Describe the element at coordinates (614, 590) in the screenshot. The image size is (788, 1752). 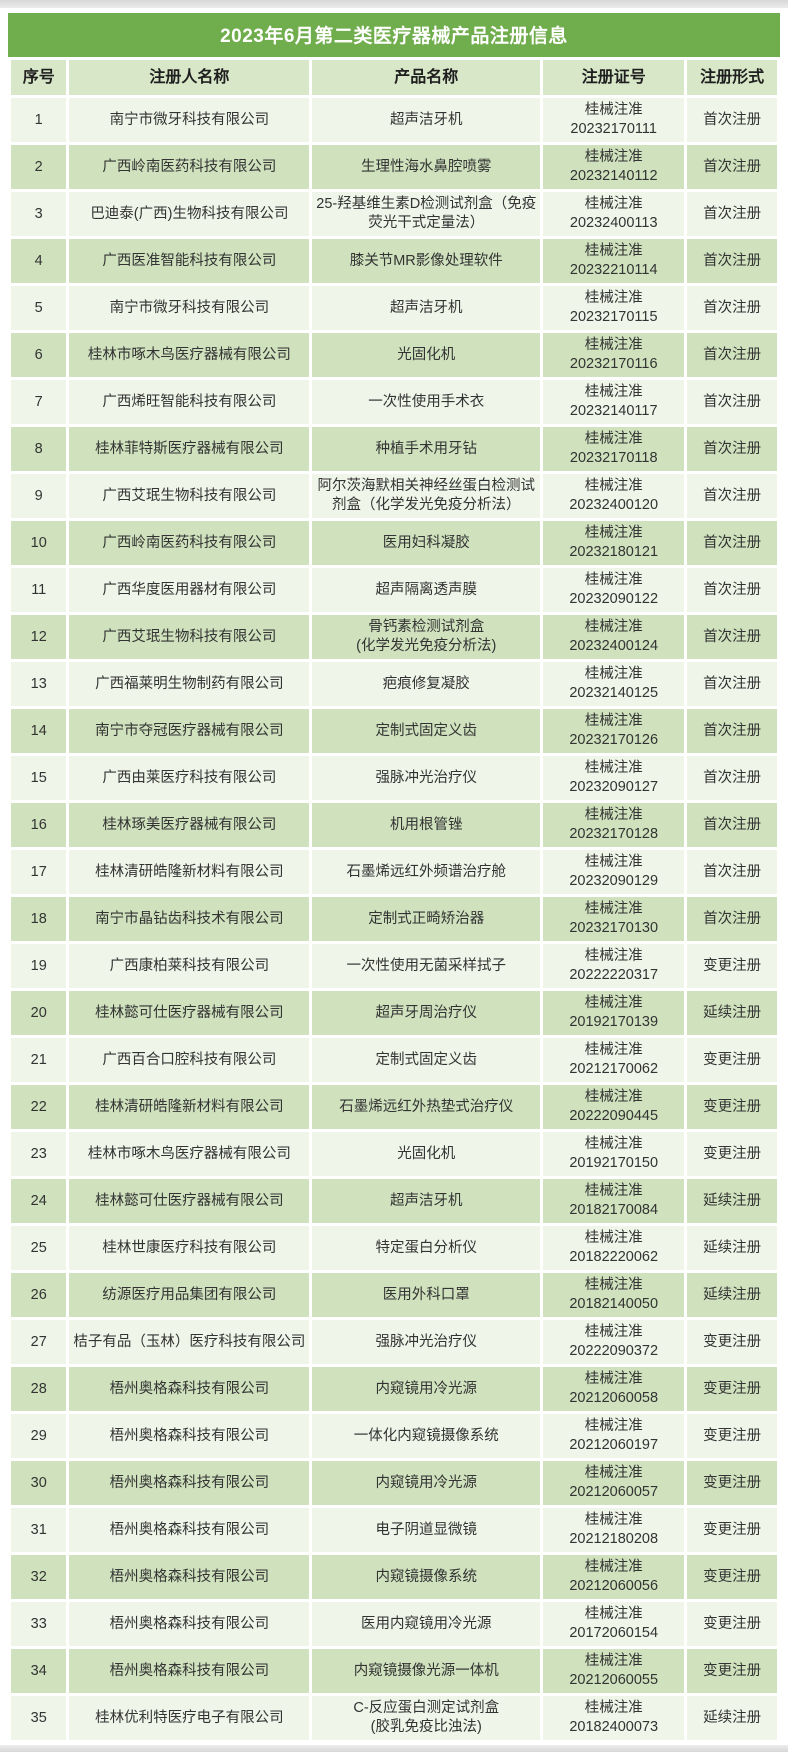
I see `cell-certificate-no: 桂械注准 20232090122` at that location.